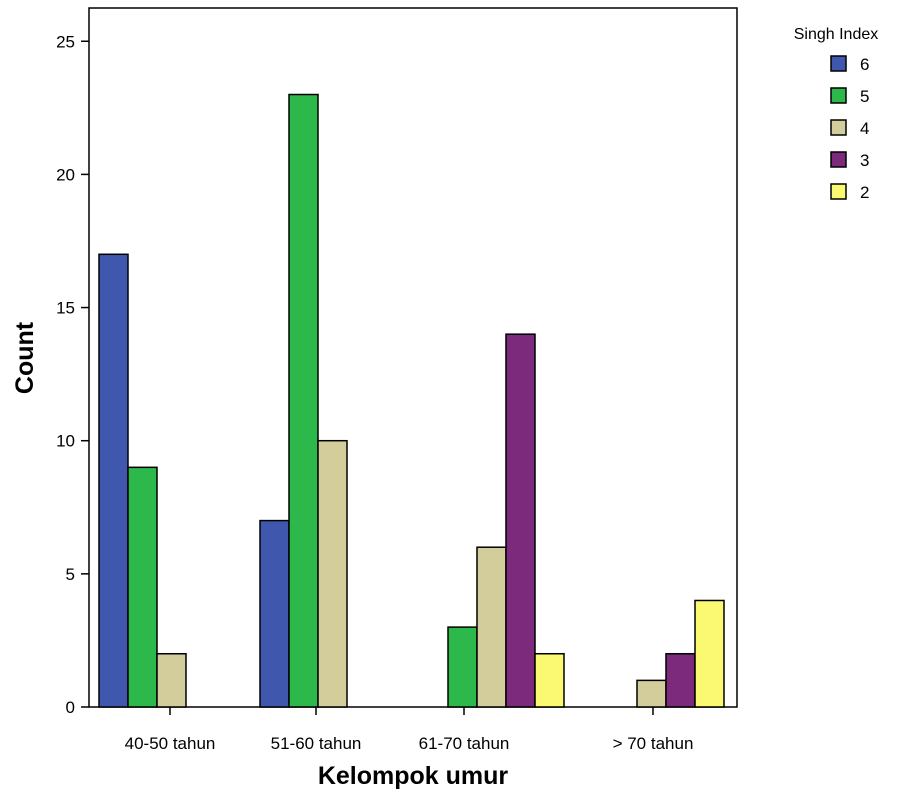 This screenshot has width=897, height=797. What do you see at coordinates (65, 441) in the screenshot?
I see `y-tick-label: 10` at bounding box center [65, 441].